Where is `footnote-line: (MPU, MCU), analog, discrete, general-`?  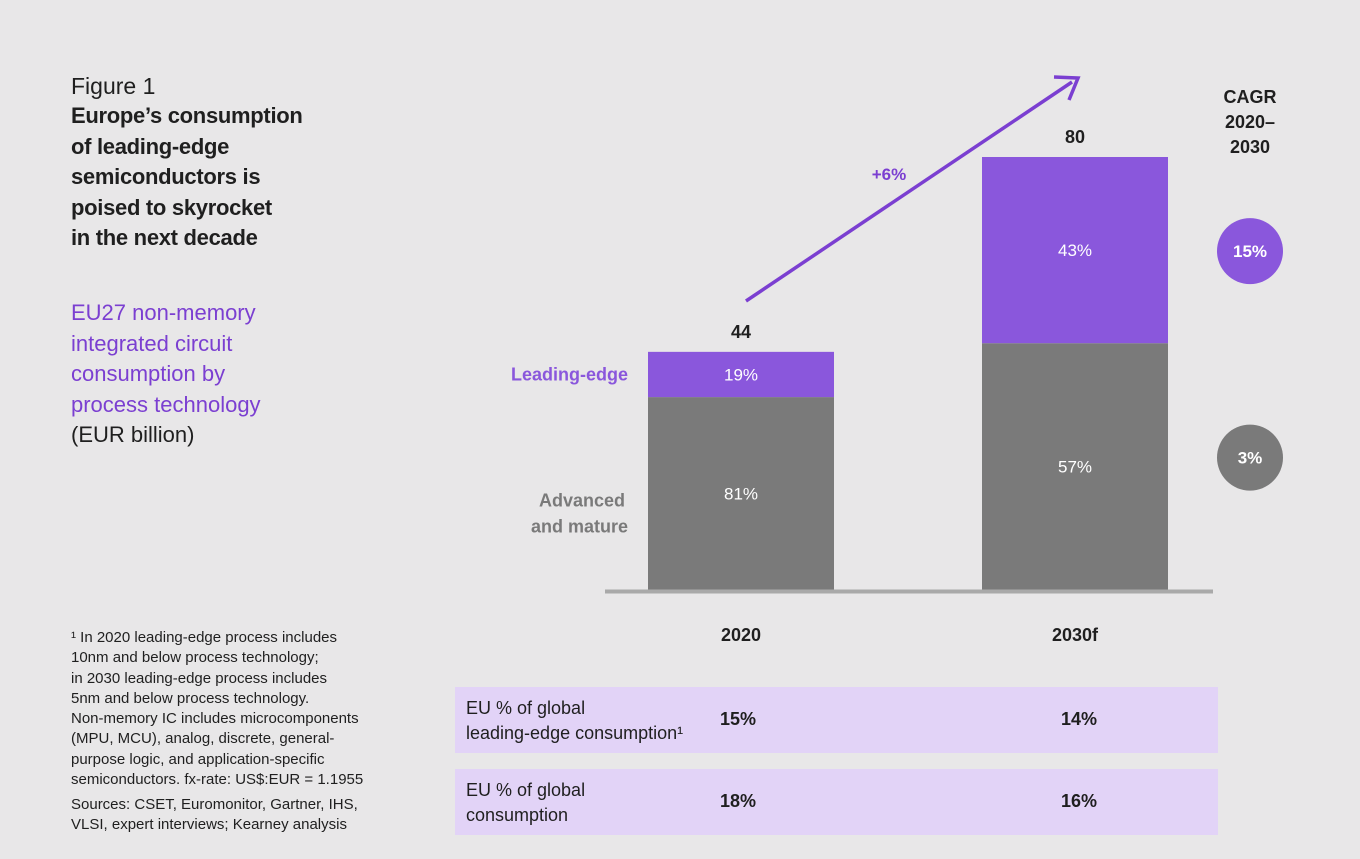
footnote-line: (MPU, MCU), analog, discrete, general- is located at coordinates (203, 739).